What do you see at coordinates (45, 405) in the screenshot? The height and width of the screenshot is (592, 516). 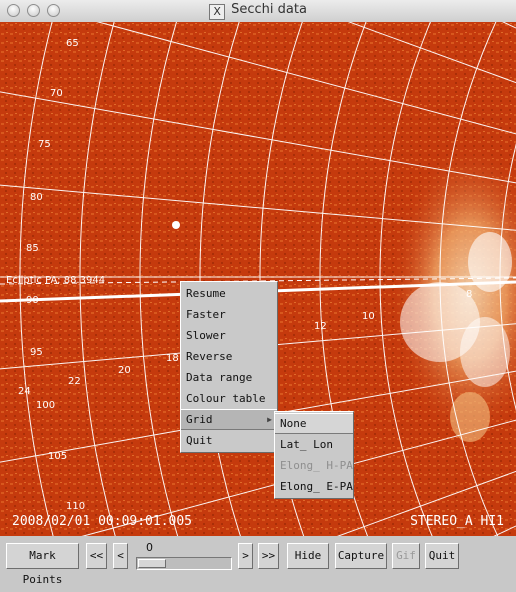 I see `pa-label: 100` at bounding box center [45, 405].